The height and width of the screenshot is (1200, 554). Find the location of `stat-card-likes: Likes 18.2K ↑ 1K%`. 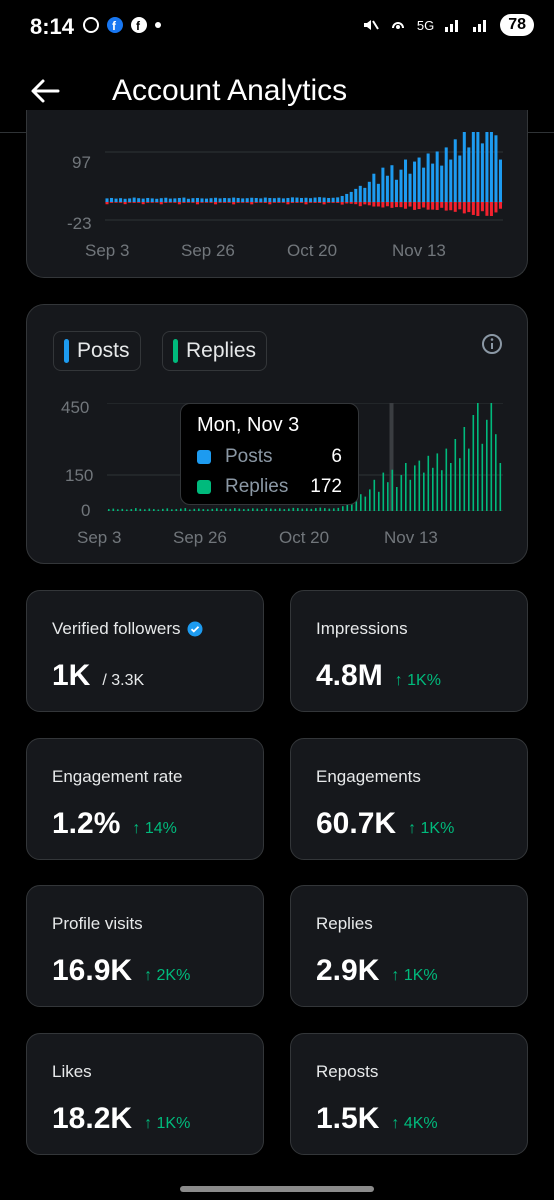

stat-card-likes: Likes 18.2K ↑ 1K% is located at coordinates (145, 1094).